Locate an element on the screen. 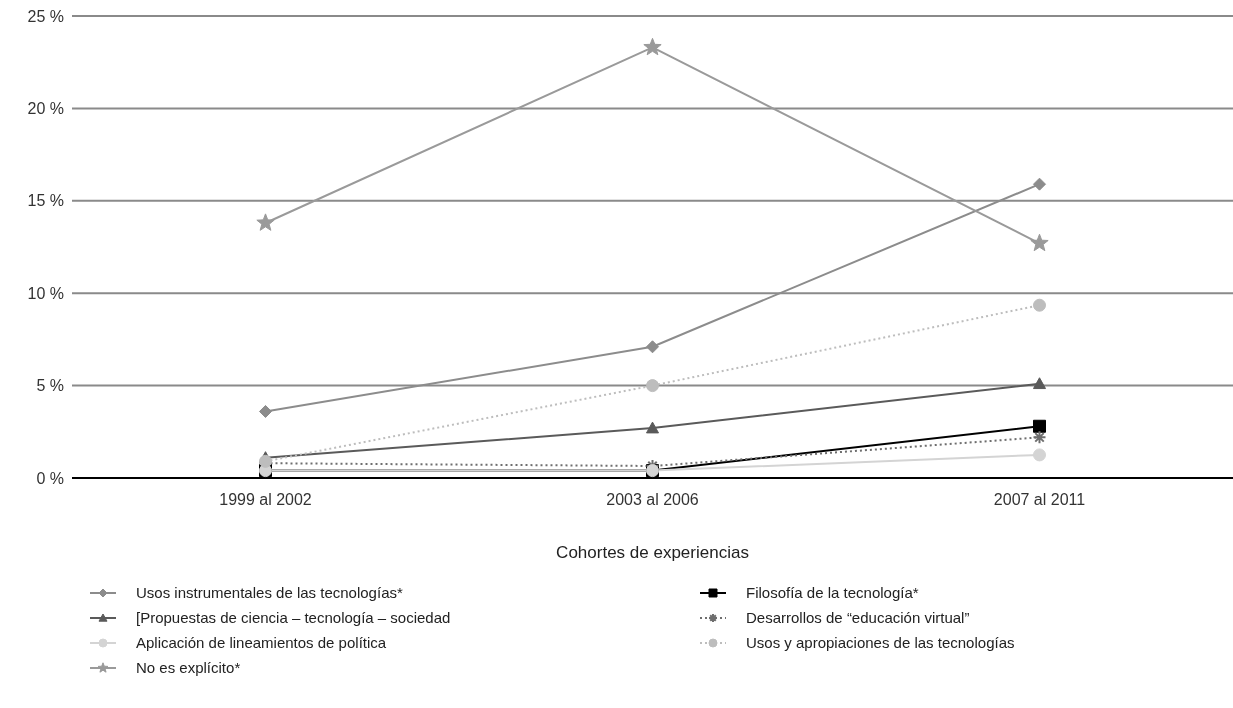 The height and width of the screenshot is (708, 1233). y-tick-label: 0 % is located at coordinates (50, 478).